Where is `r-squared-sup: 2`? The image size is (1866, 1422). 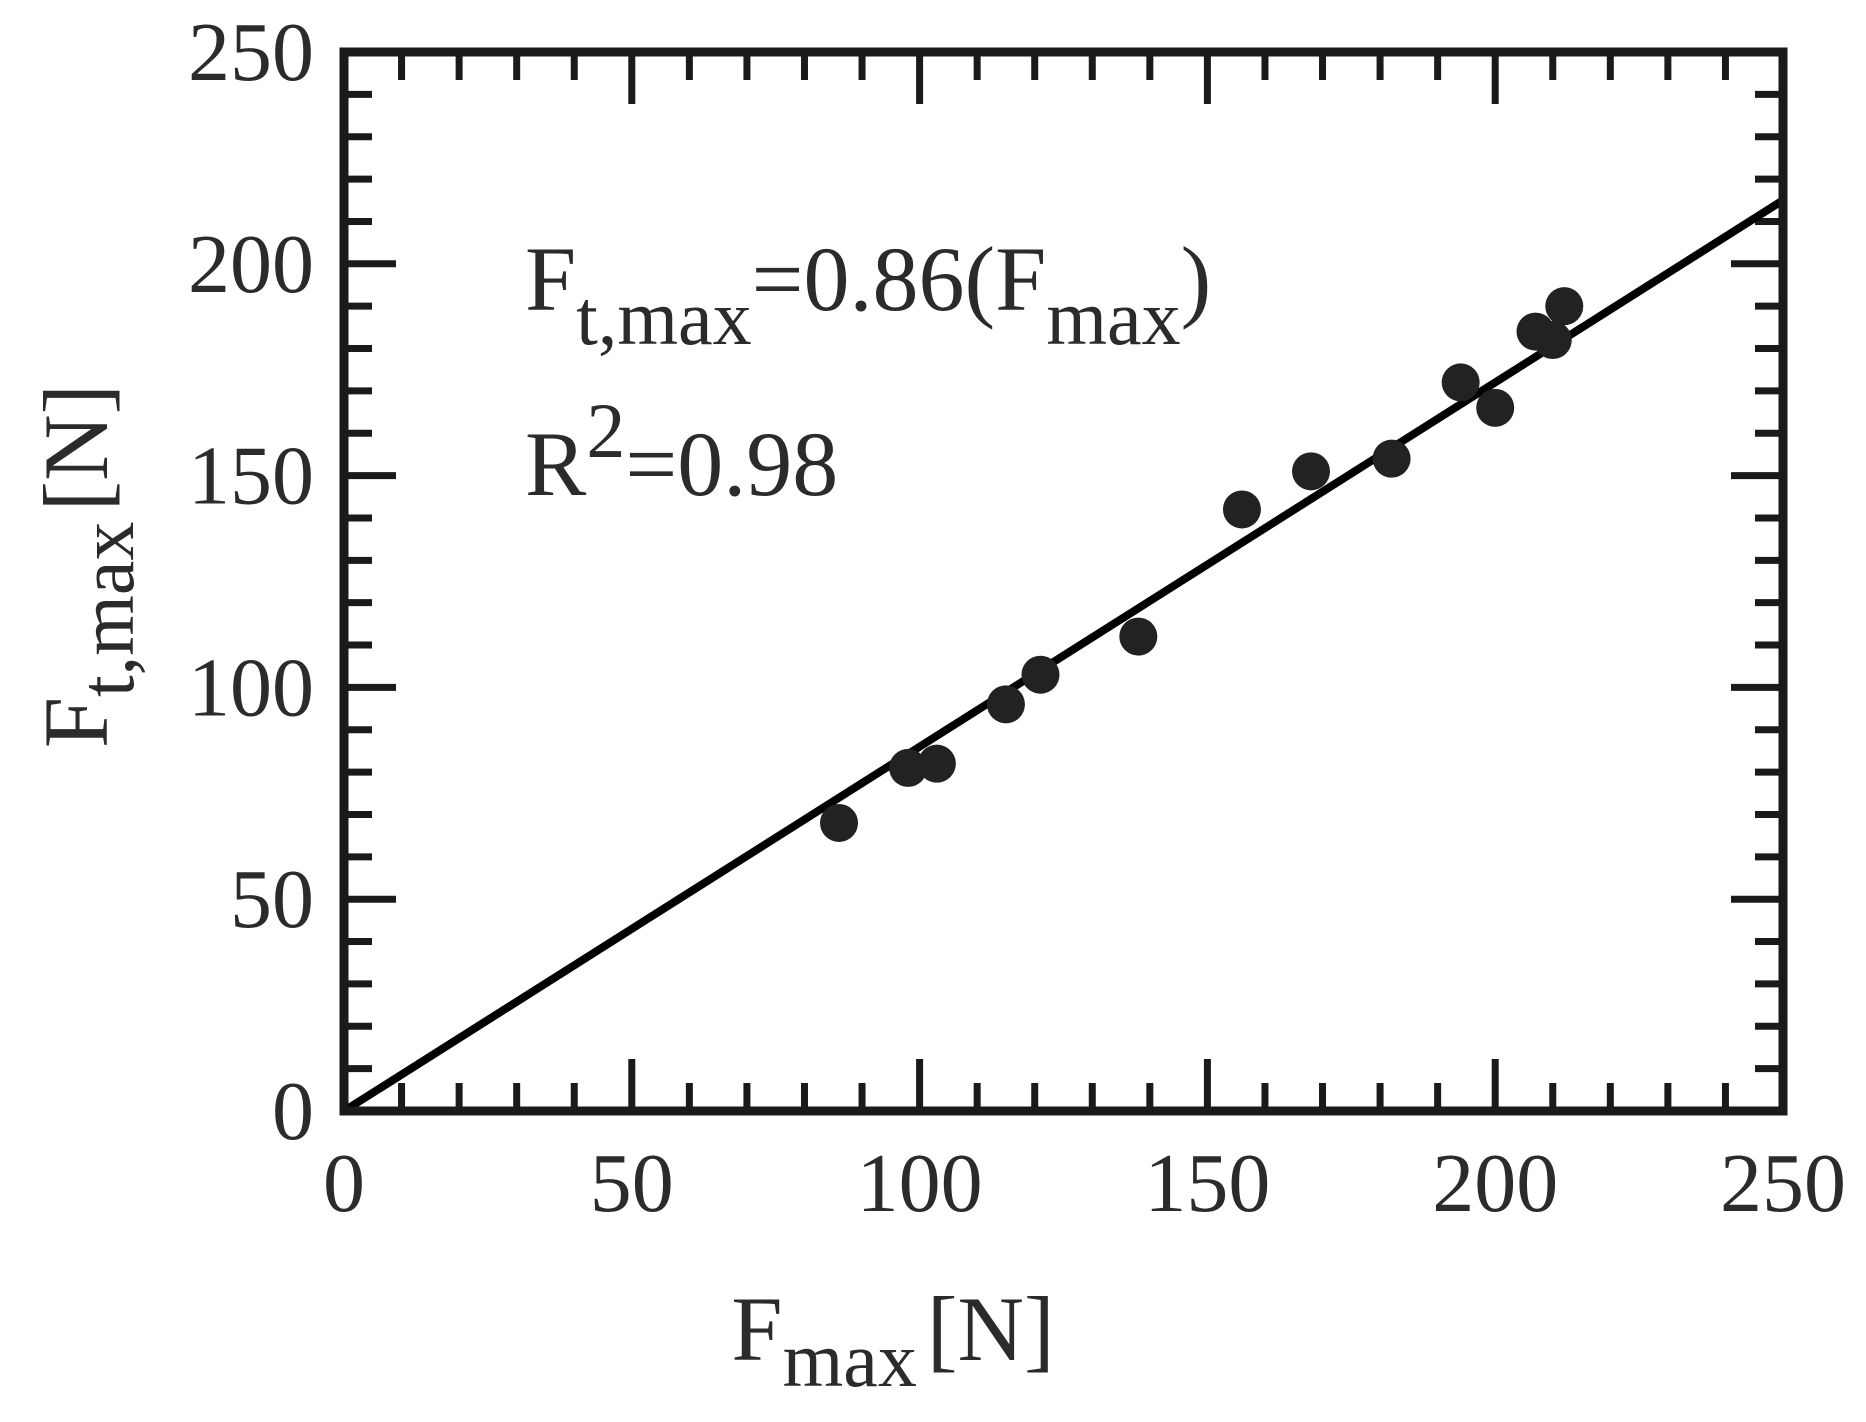
r-squared-sup: 2 is located at coordinates (605, 430).